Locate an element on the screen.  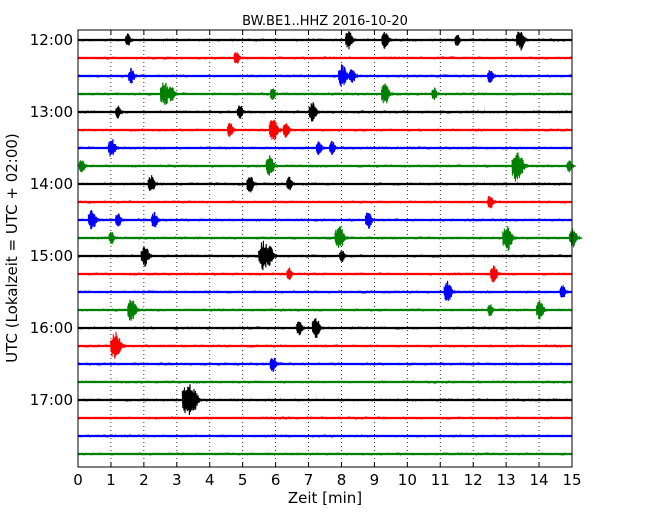
trace-16:00 is located at coordinates (324, 328).